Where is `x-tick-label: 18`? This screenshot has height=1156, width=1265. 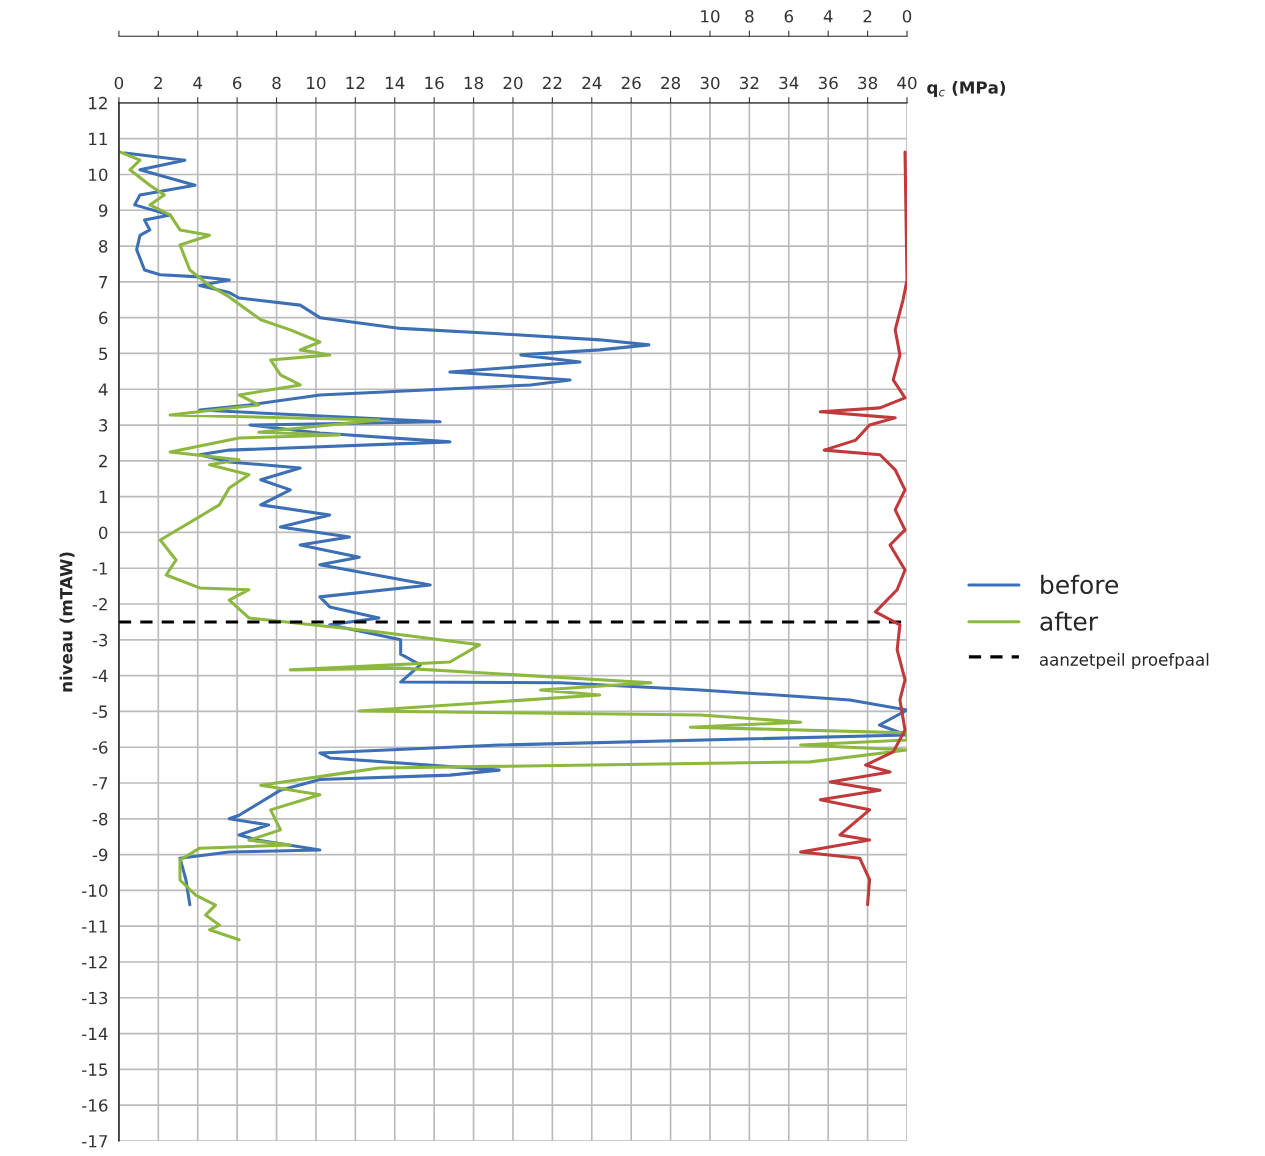 x-tick-label: 18 is located at coordinates (474, 83).